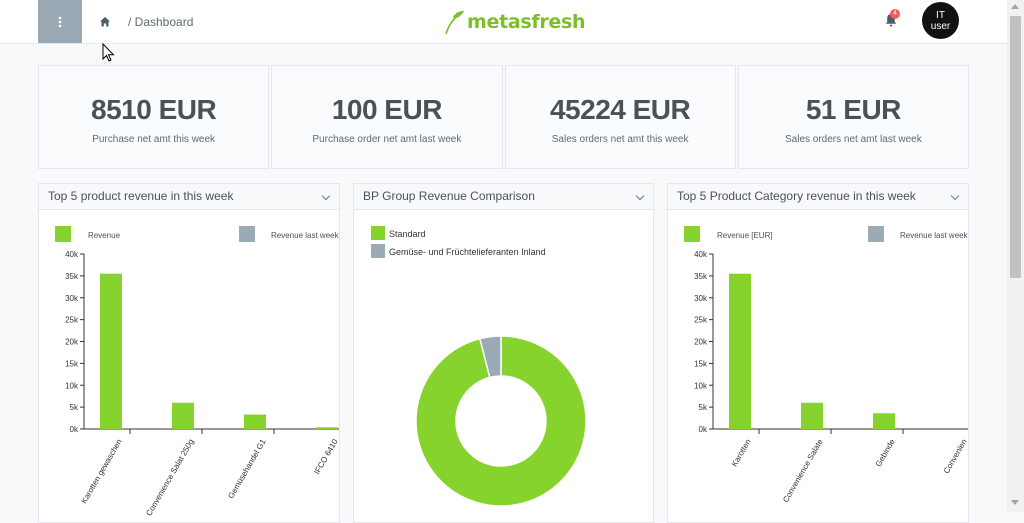 The width and height of the screenshot is (1024, 523). Describe the element at coordinates (141, 196) in the screenshot. I see `panel-title: Top 5 product revenue in this week` at that location.